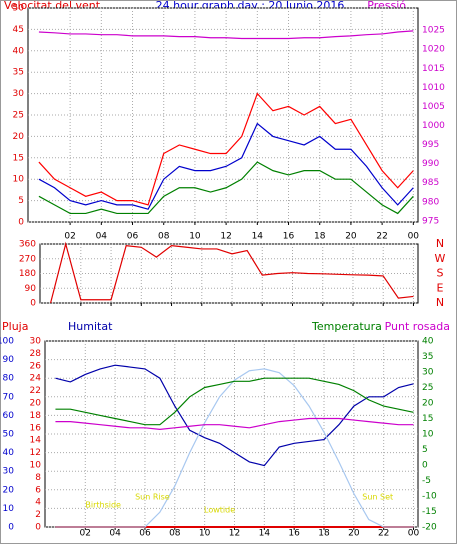 Image resolution: width=457 pixels, height=544 pixels. Describe the element at coordinates (18, 30) in the screenshot. I see `y-tick-label: 45` at that location.